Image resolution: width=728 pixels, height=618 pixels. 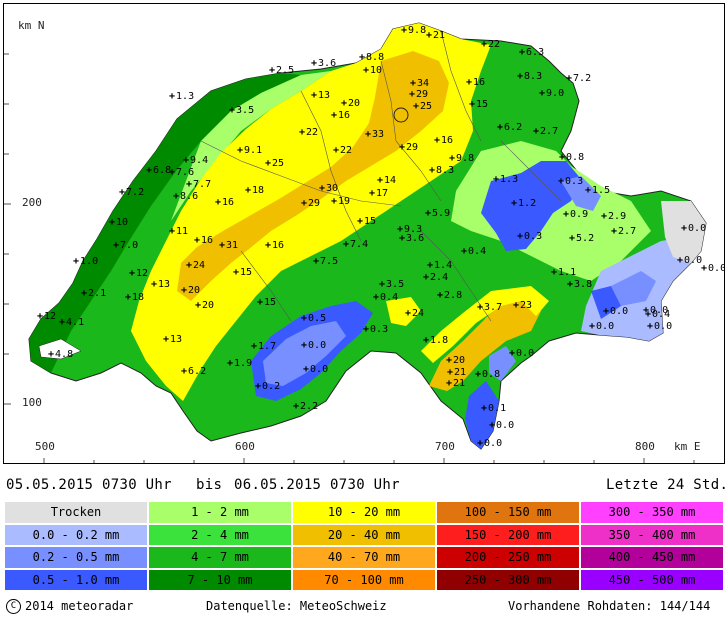 I want to click on station-value: +9.3, so click(x=409, y=230).